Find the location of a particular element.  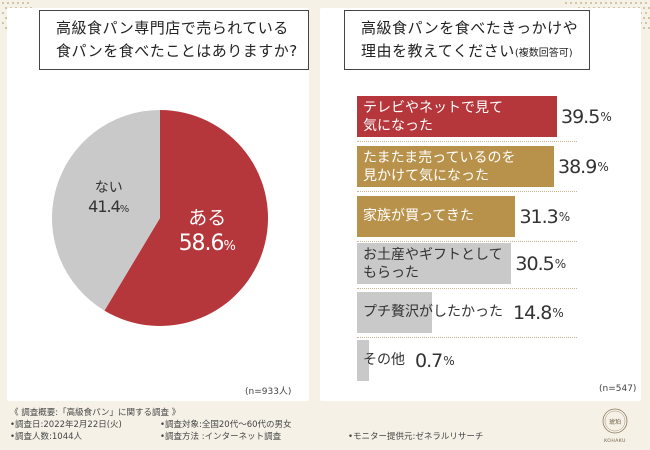

pie-question-line-1: 高級食パン専門店で売られている is located at coordinates (172, 28).